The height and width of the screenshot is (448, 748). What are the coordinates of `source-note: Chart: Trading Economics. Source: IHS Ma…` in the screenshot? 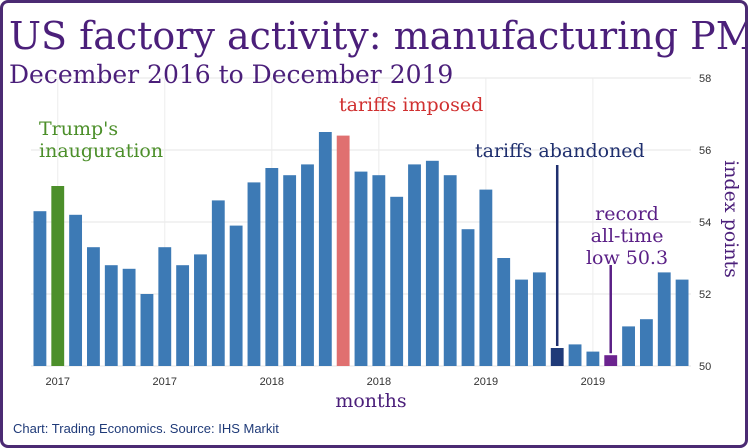 It's located at (146, 428).